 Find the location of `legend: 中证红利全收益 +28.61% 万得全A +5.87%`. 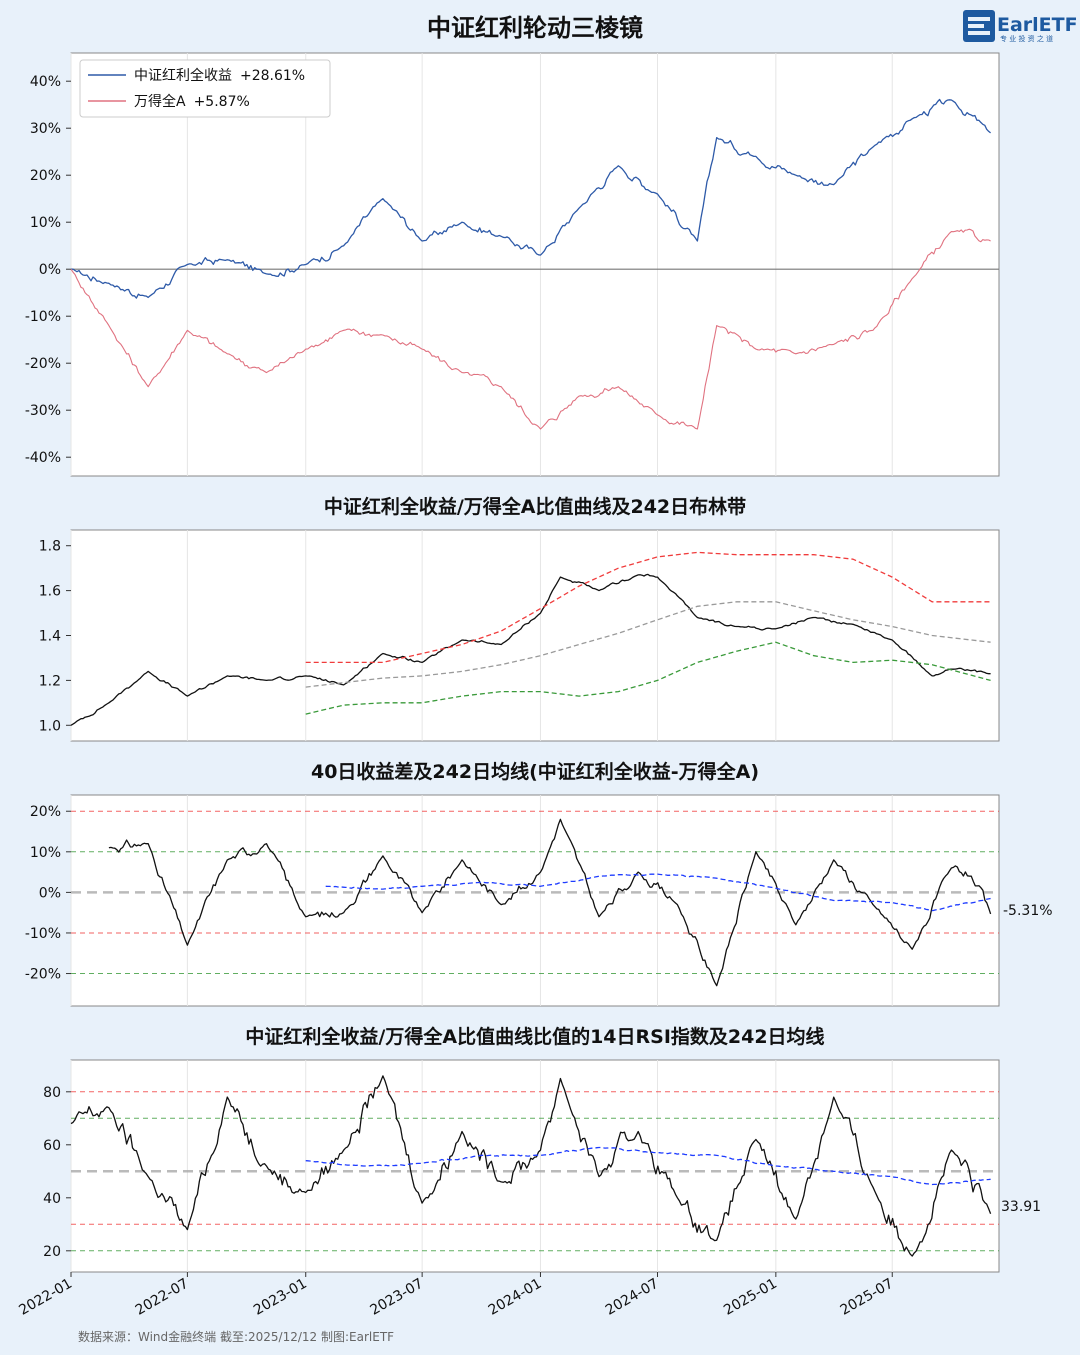

legend: 中证红利全收益 +28.61% 万得全A +5.87% is located at coordinates (205, 88).